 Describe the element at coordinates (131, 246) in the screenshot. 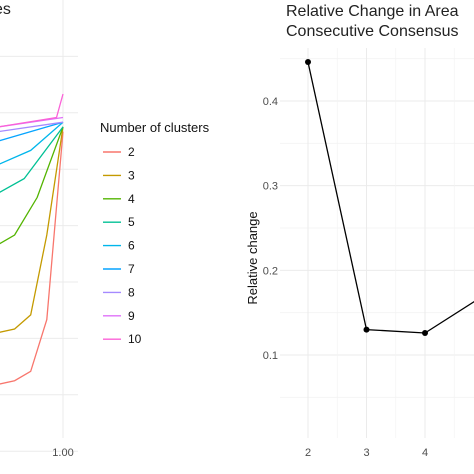

I see `legend-label-6: 6` at that location.